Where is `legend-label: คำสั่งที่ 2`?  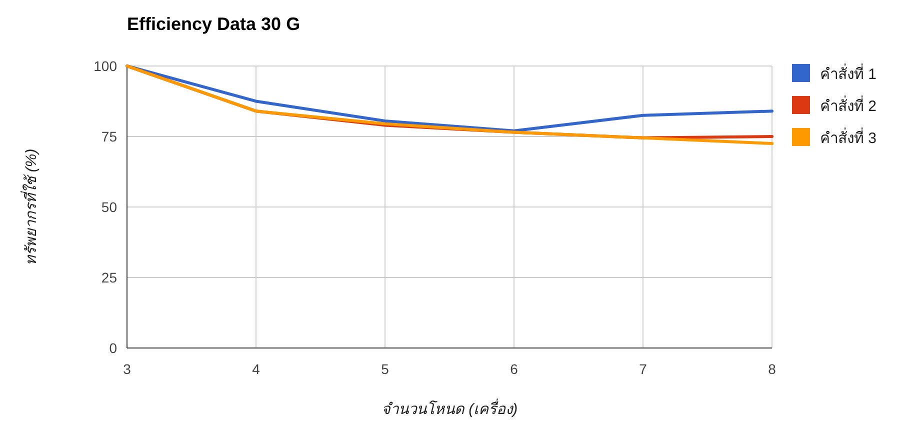 legend-label: คำสั่งที่ 2 is located at coordinates (848, 105).